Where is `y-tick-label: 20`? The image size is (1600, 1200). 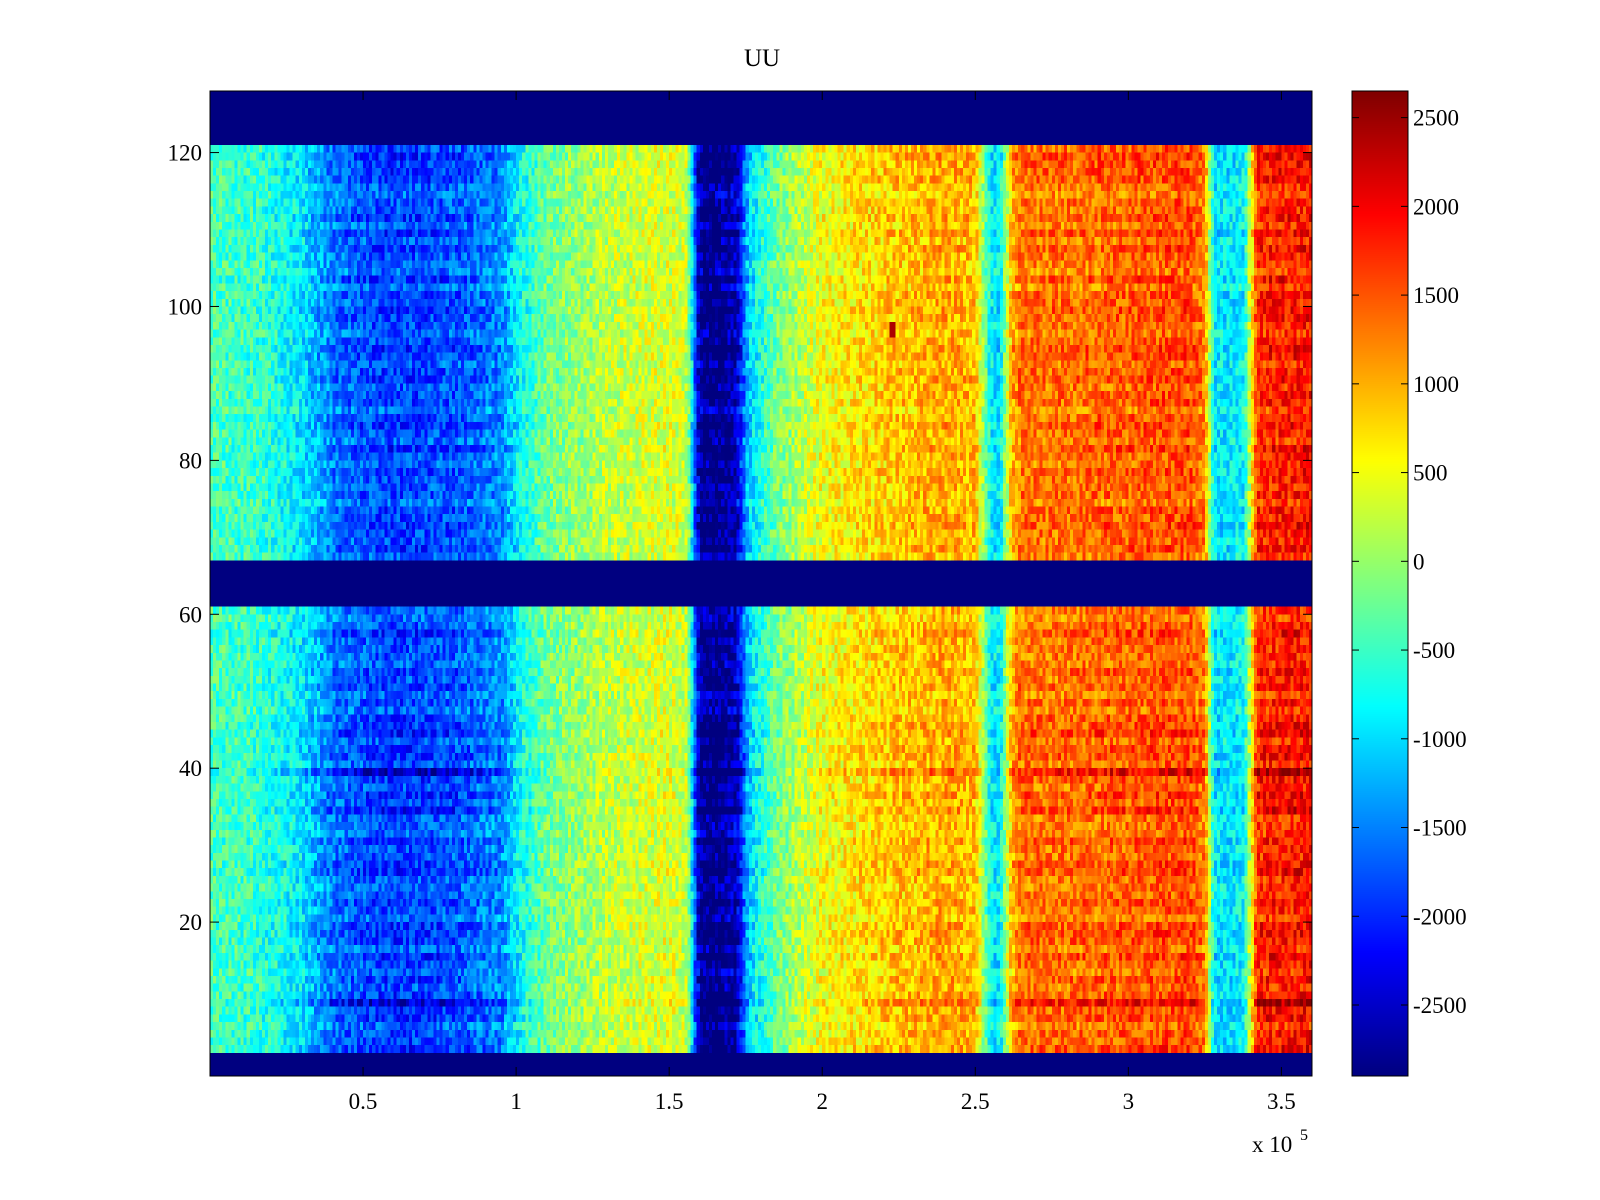
y-tick-label: 20 is located at coordinates (190, 922).